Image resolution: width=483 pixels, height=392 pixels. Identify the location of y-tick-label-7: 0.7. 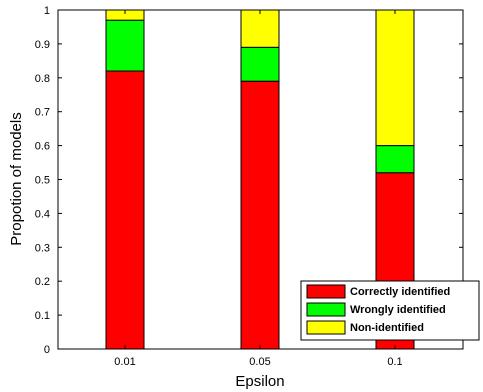
(42, 113).